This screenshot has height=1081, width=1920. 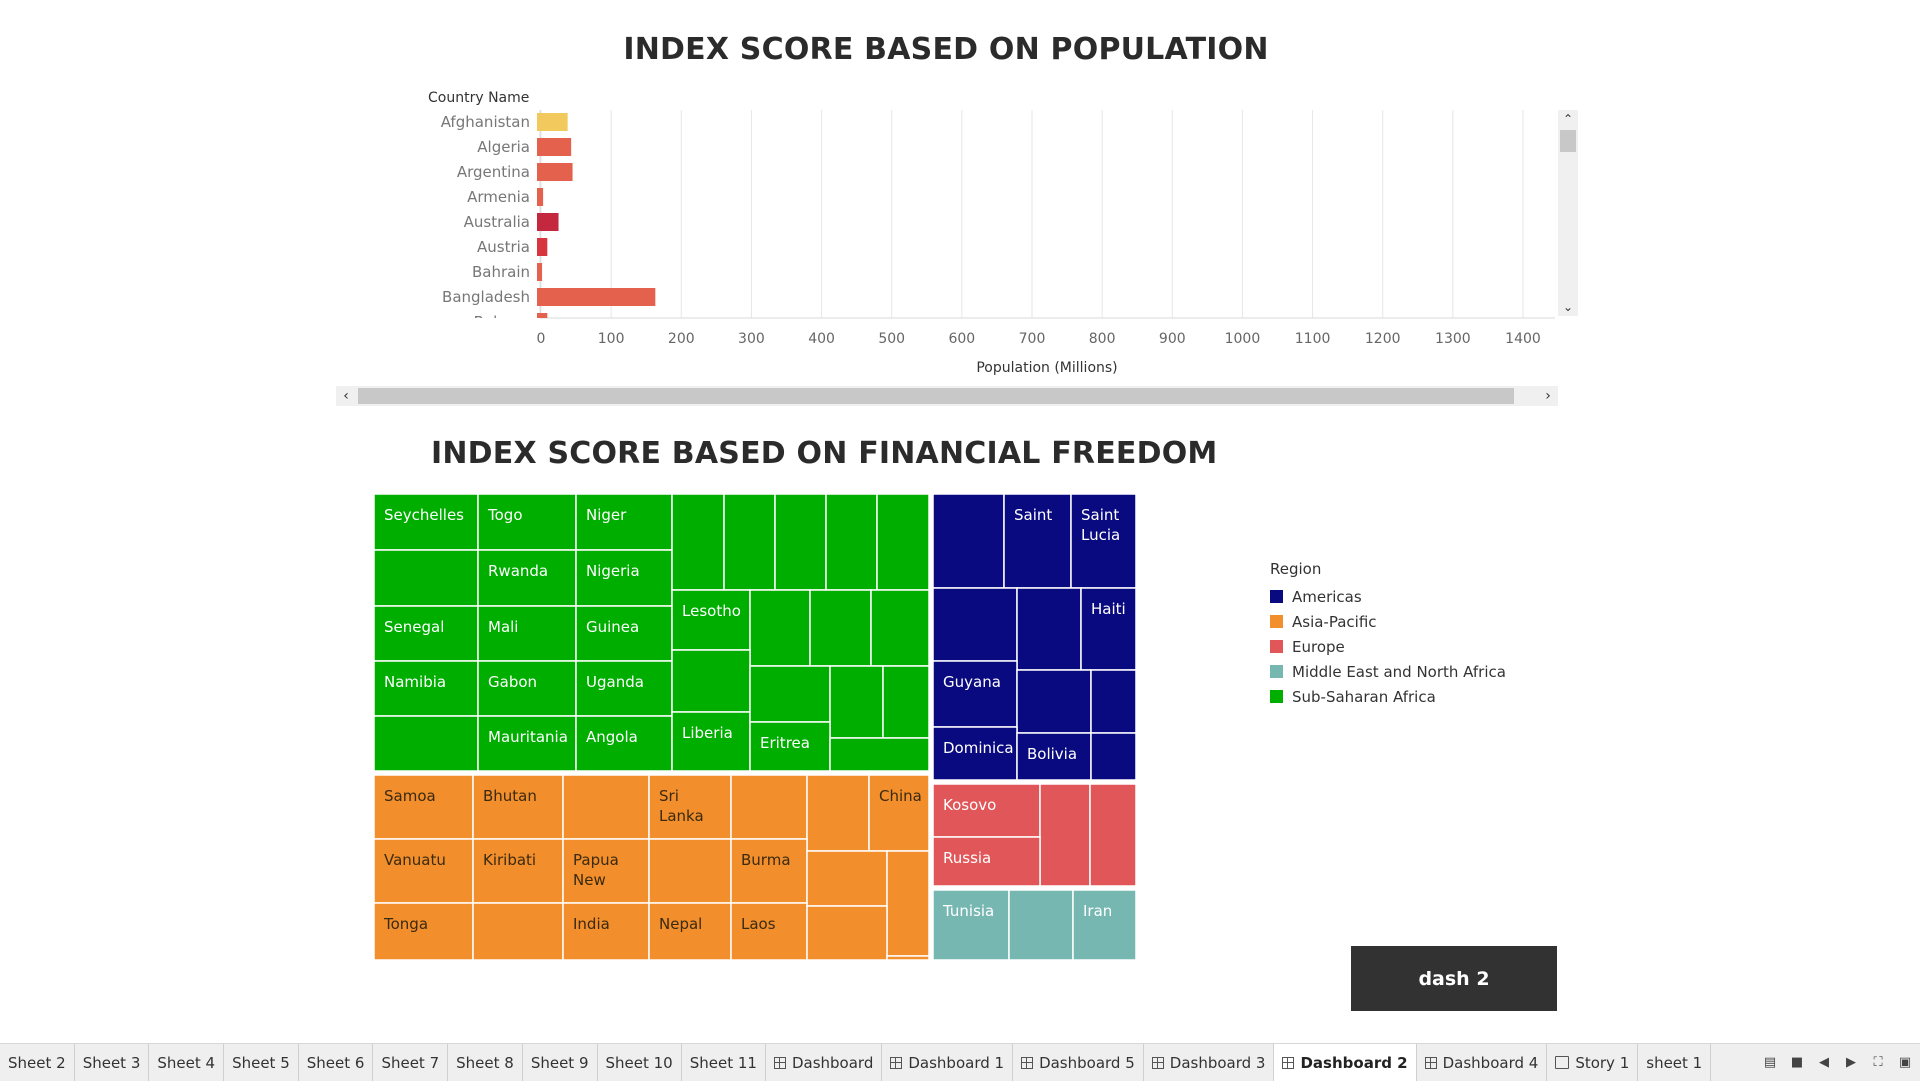 I want to click on tab-sheet-11: Sheet 11, so click(x=724, y=1062).